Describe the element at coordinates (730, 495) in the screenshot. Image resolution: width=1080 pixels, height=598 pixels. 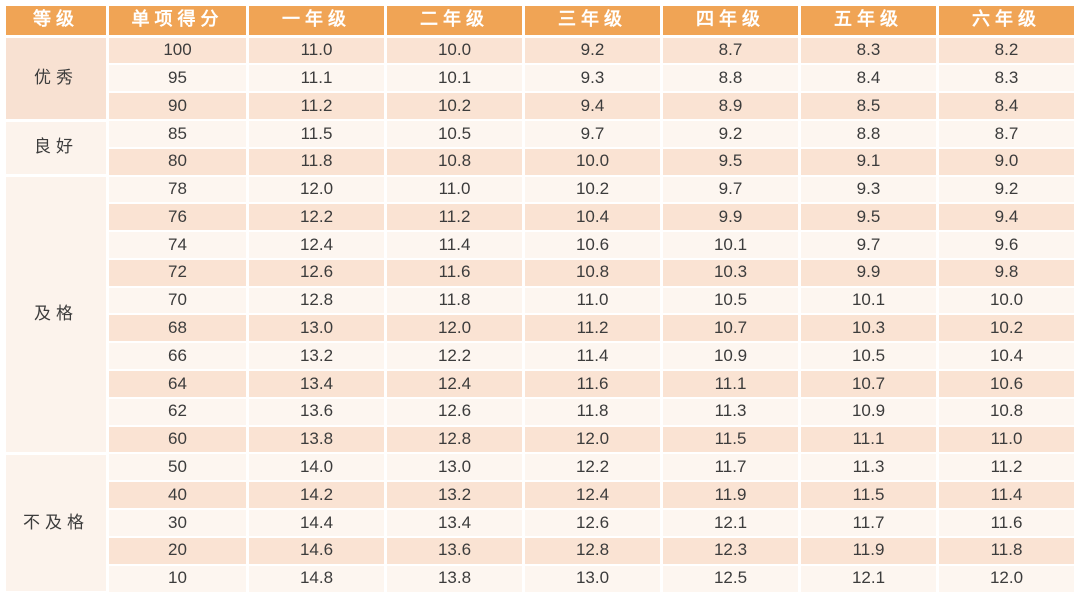
I see `time-cell: 11.9` at that location.